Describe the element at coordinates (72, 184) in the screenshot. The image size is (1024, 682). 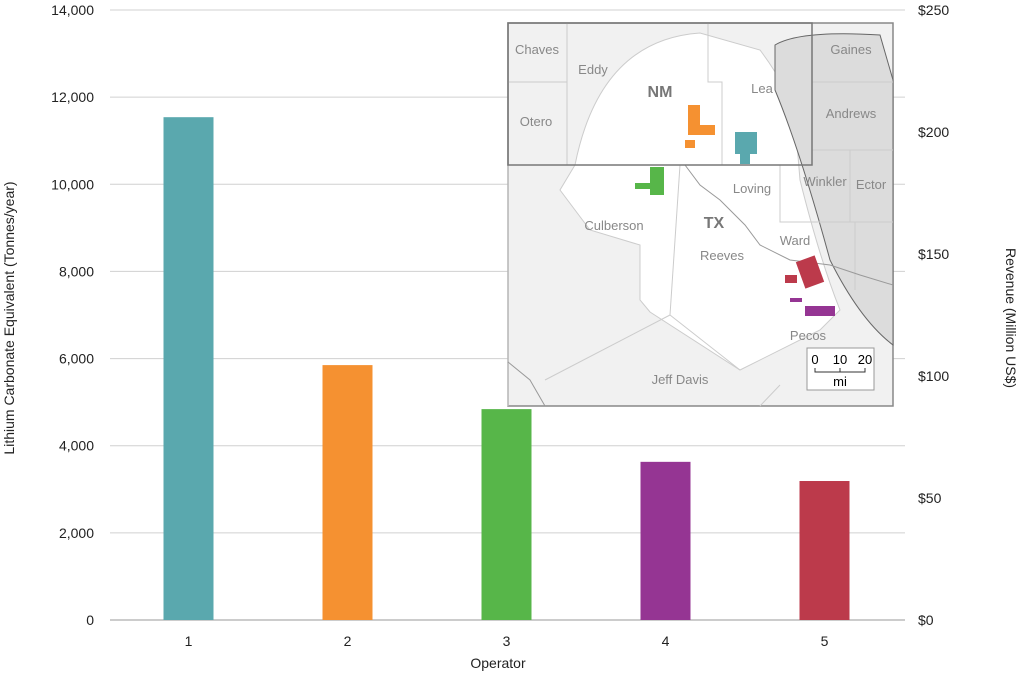
I see `y-tick-label: 10,000` at that location.